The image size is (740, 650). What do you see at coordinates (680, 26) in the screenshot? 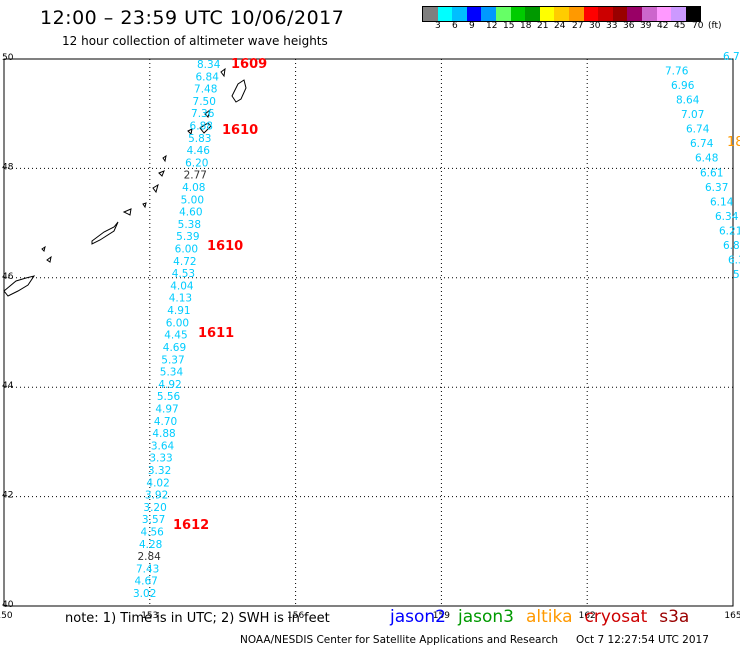
I see `scale-label: 45` at bounding box center [680, 26].